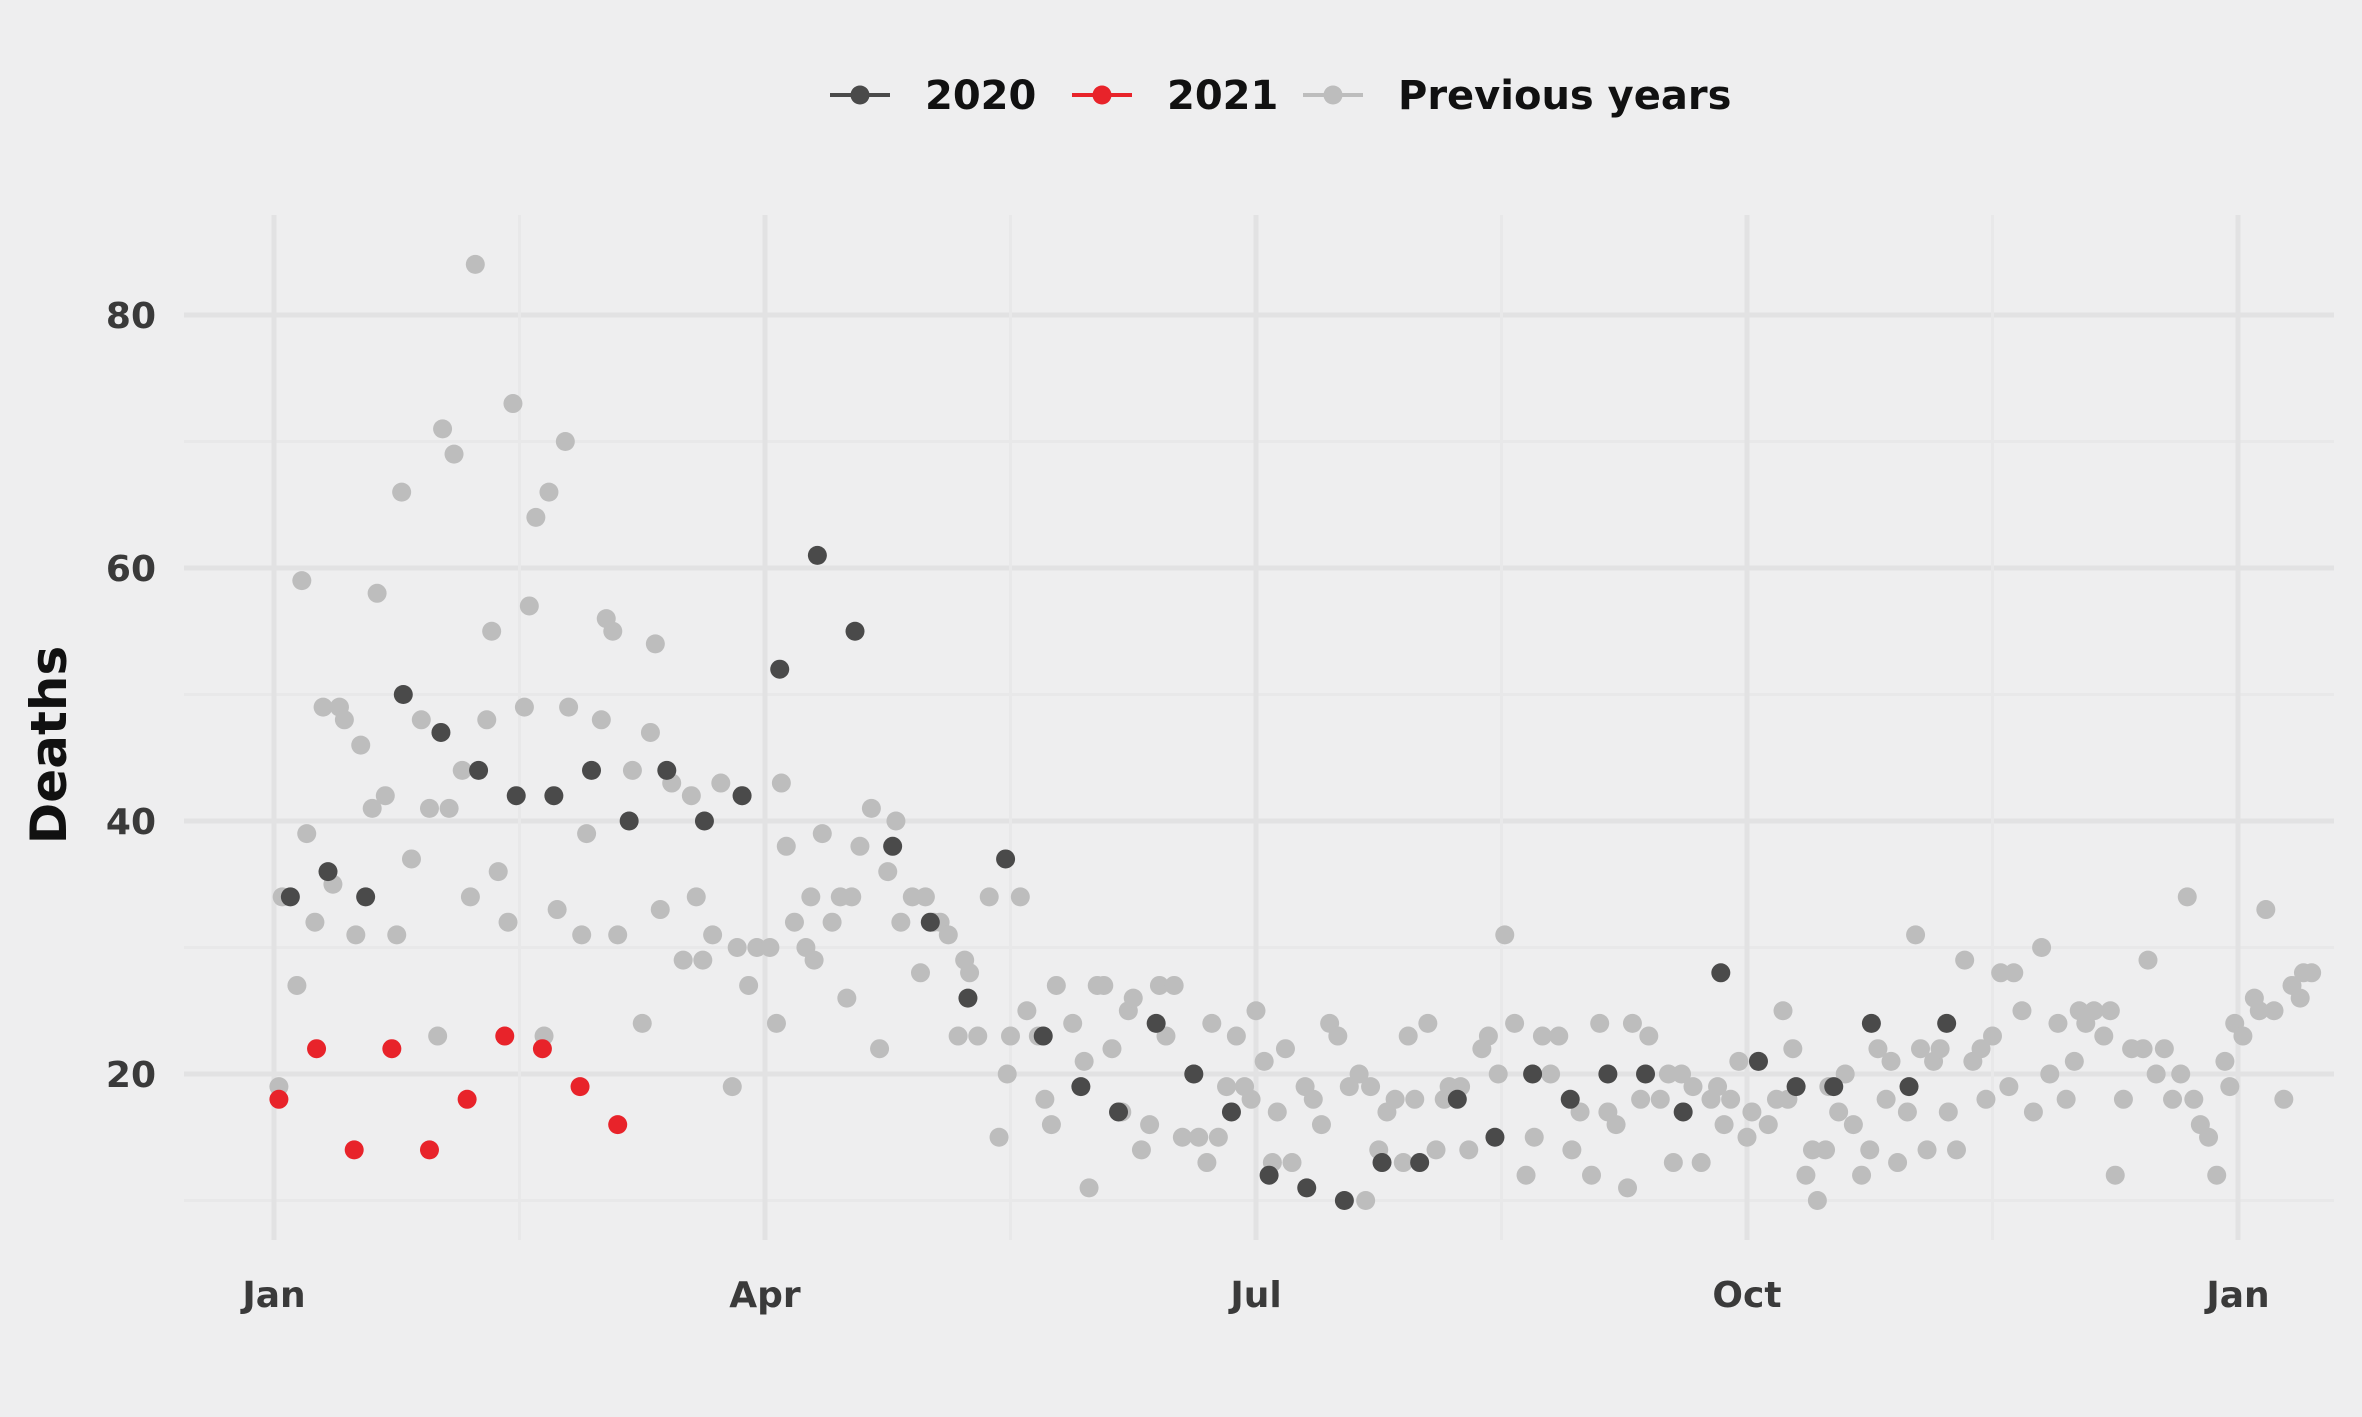 This screenshot has height=1417, width=2362. What do you see at coordinates (980, 96) in the screenshot?
I see `legend-label: 2020` at bounding box center [980, 96].